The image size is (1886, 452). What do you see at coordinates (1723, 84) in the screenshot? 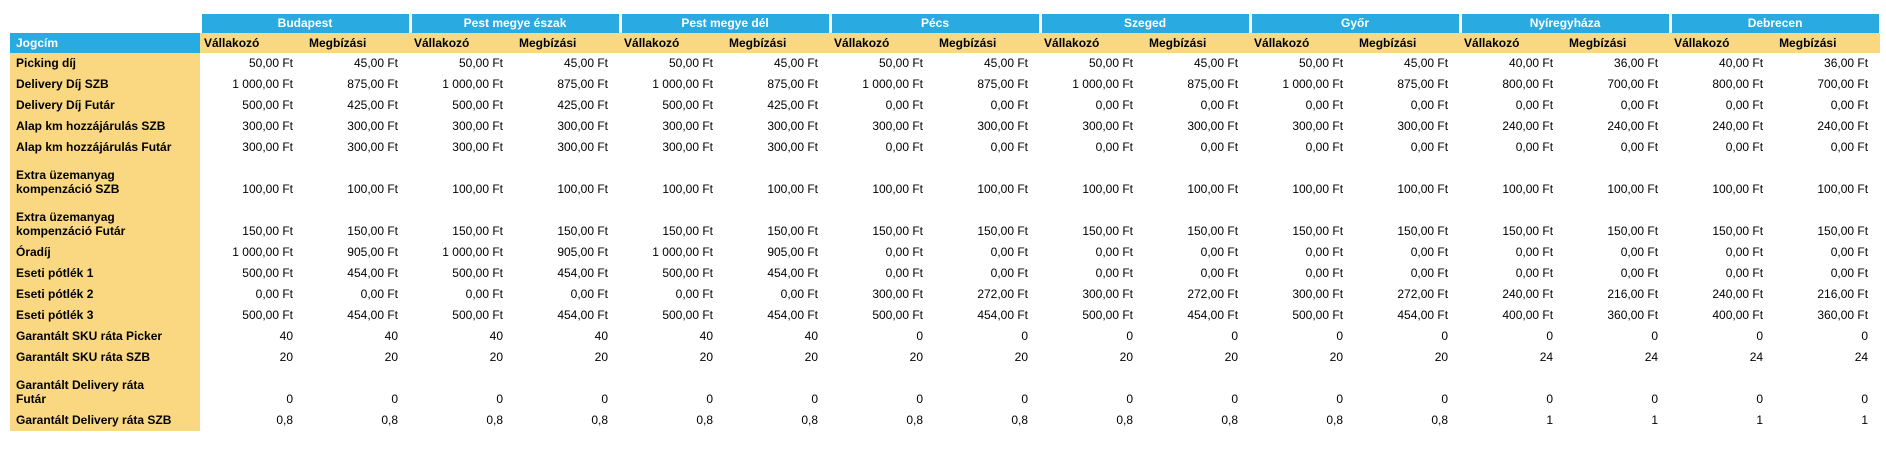
I see `value-cell: 800,00 Ft` at bounding box center [1723, 84].